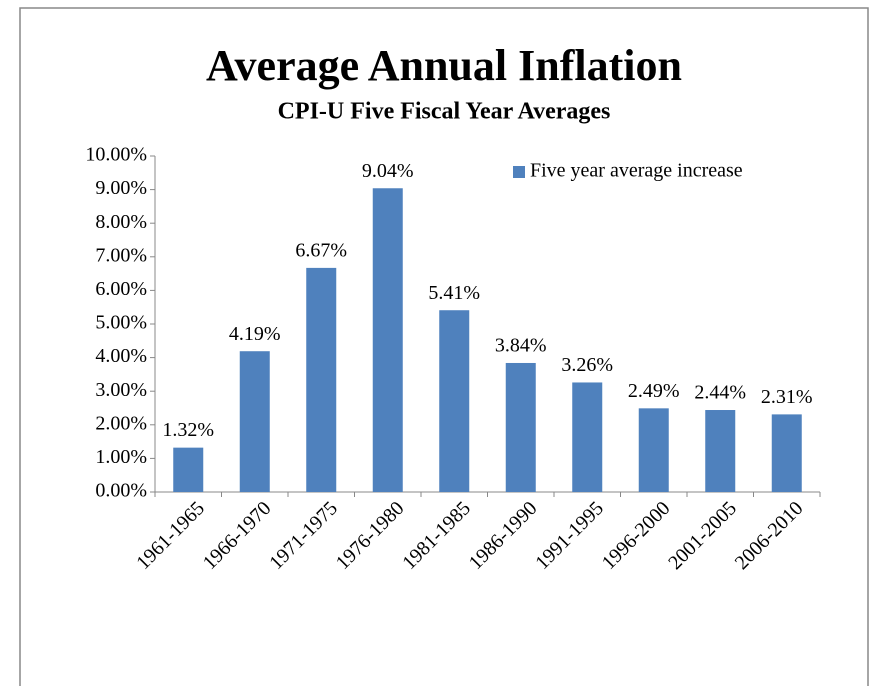  I want to click on chart-title: Average Annual Inflation, so click(444, 65).